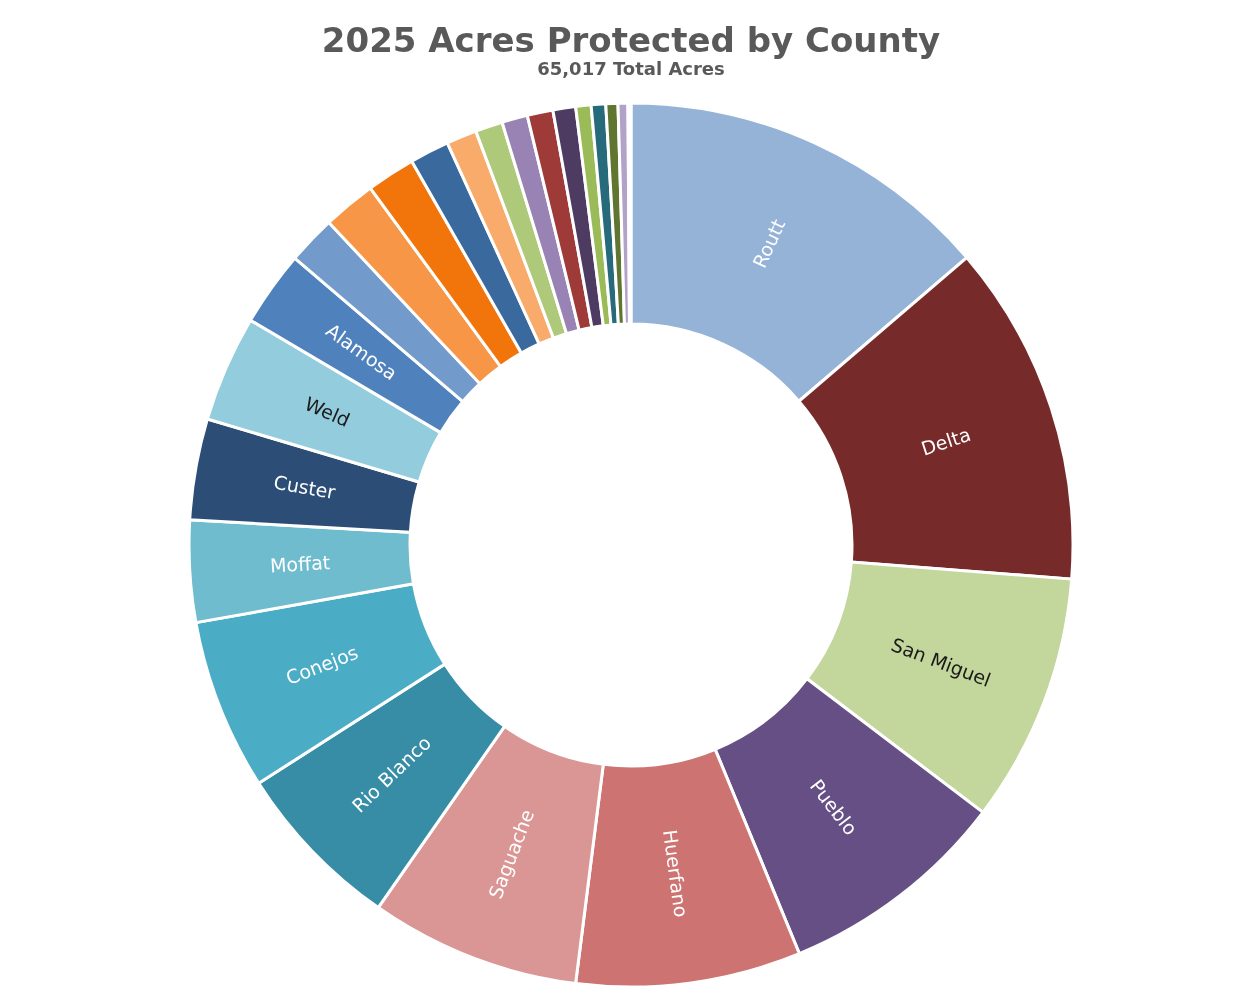  What do you see at coordinates (769, 243) in the screenshot?
I see `slice-label: Routt` at bounding box center [769, 243].